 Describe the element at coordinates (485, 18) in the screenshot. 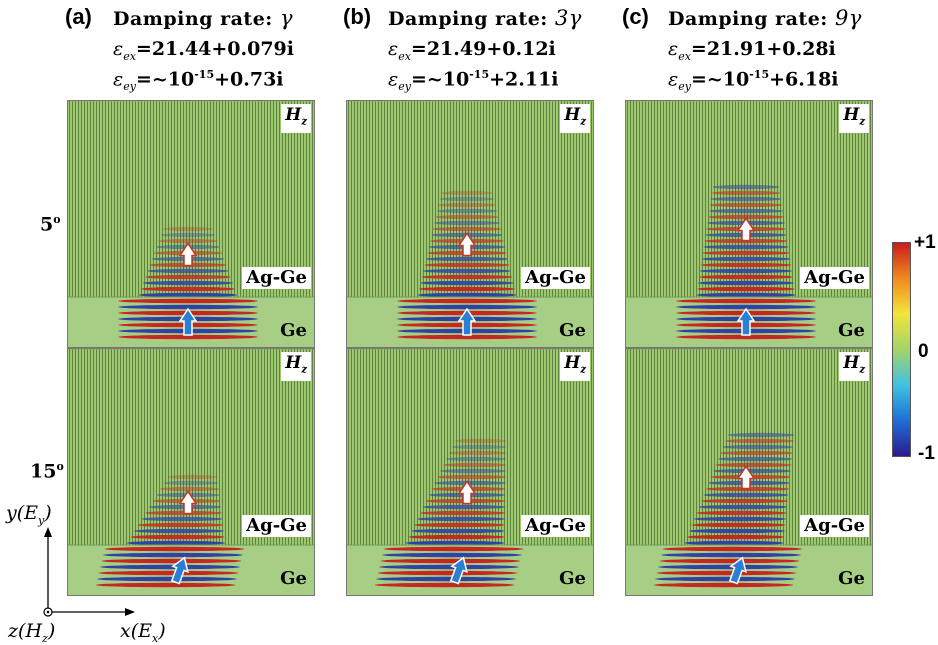

I see `damping-title: Damping rate: 3γ` at that location.